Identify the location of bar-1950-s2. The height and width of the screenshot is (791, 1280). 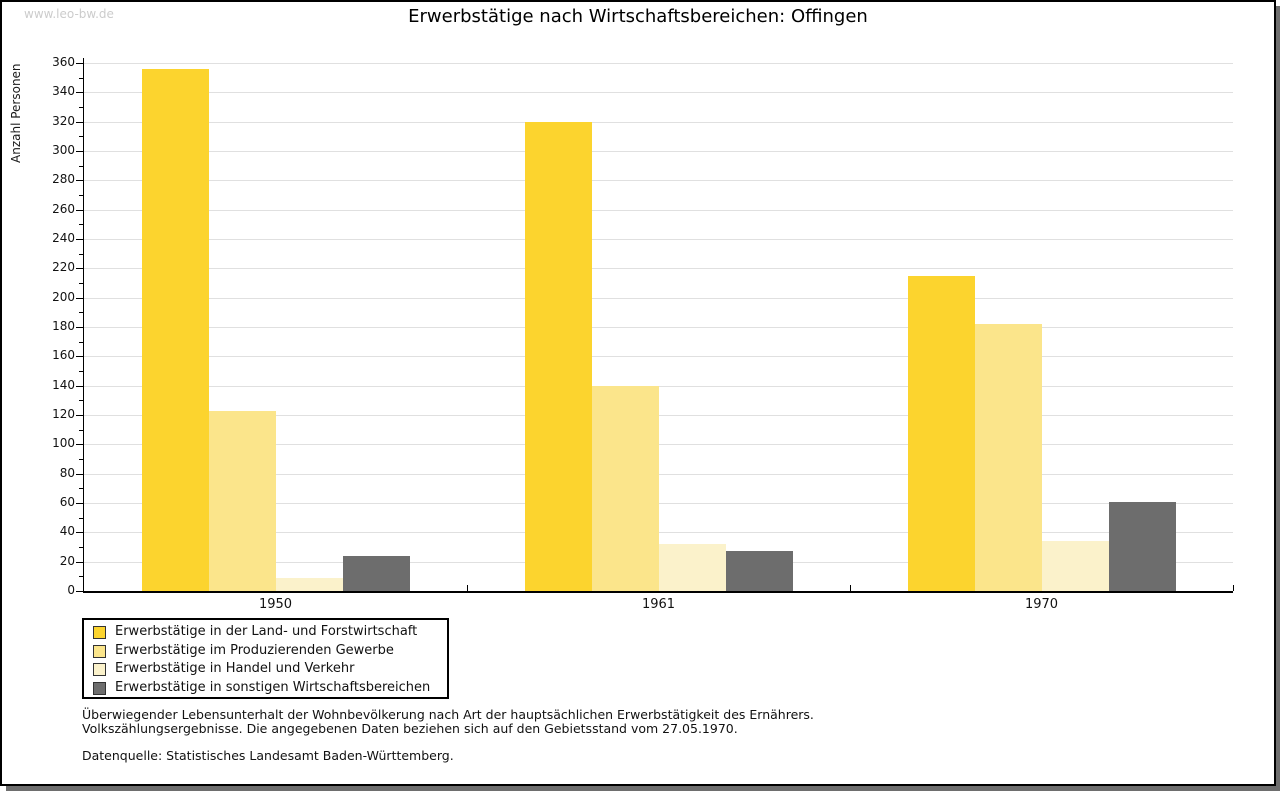
(242, 500).